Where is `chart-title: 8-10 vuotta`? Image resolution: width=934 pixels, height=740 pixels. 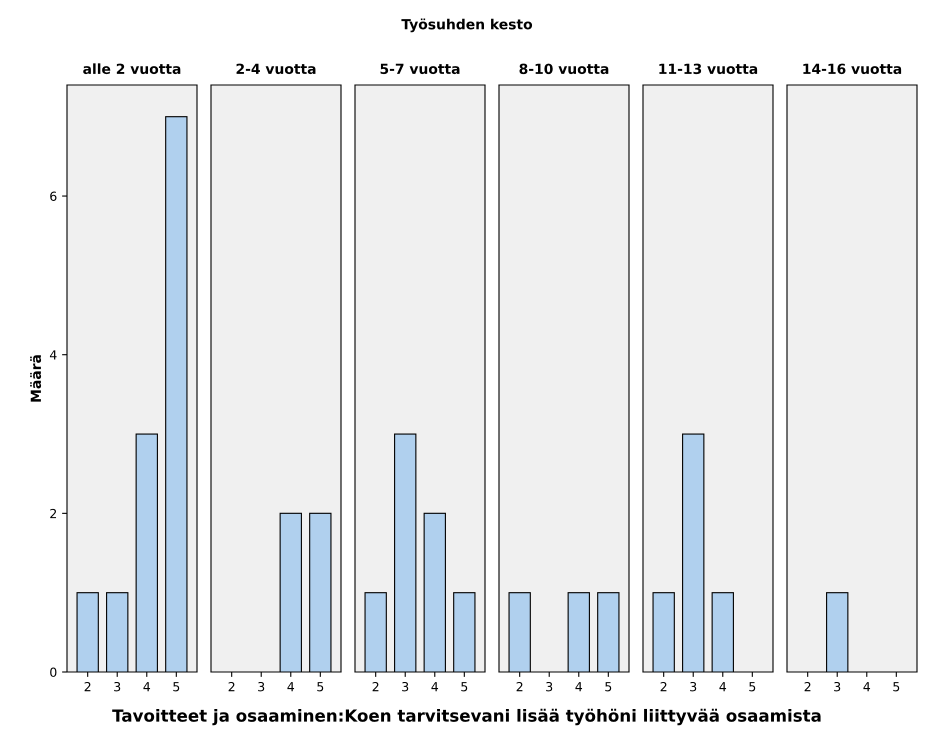 chart-title: 8-10 vuotta is located at coordinates (563, 69).